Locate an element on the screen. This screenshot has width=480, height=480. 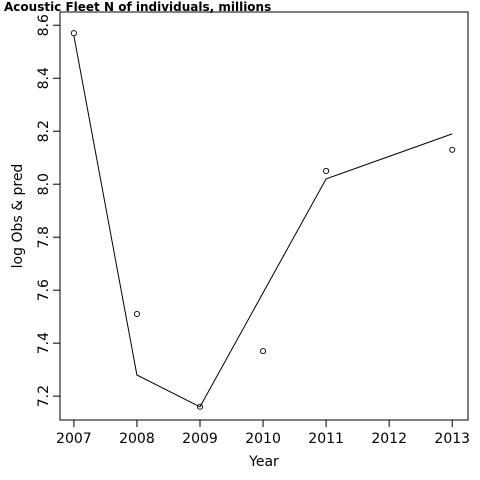
x-tick-label: 2012 is located at coordinates (389, 439).